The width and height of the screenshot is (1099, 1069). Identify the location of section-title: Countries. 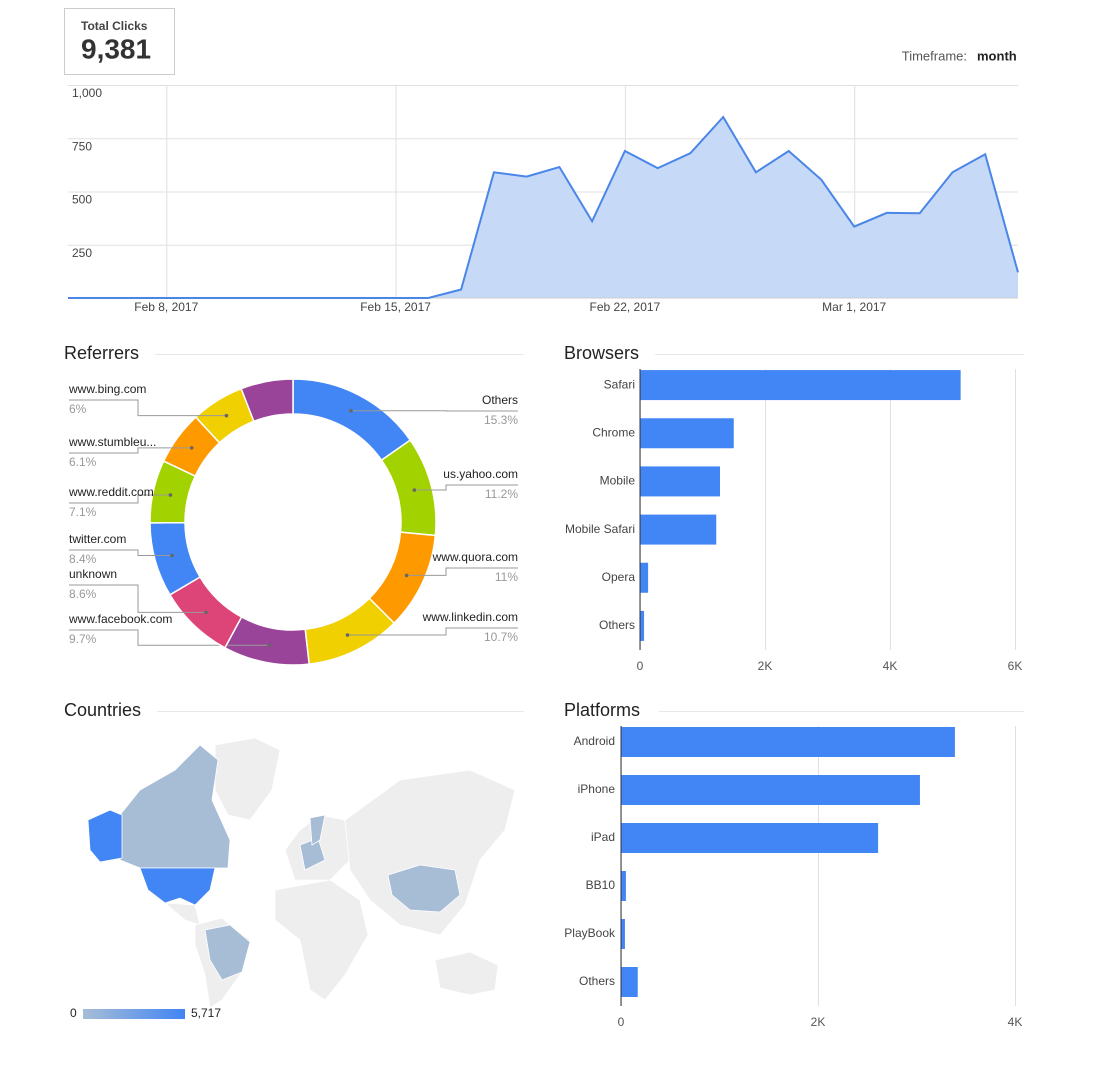
(102, 710).